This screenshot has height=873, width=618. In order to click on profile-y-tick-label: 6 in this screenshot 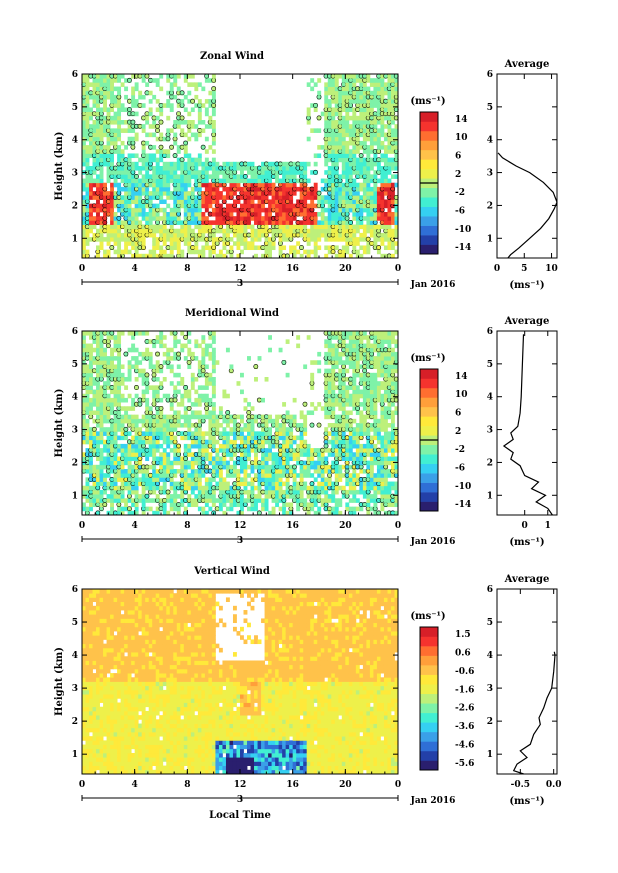, I will do `click(490, 75)`.